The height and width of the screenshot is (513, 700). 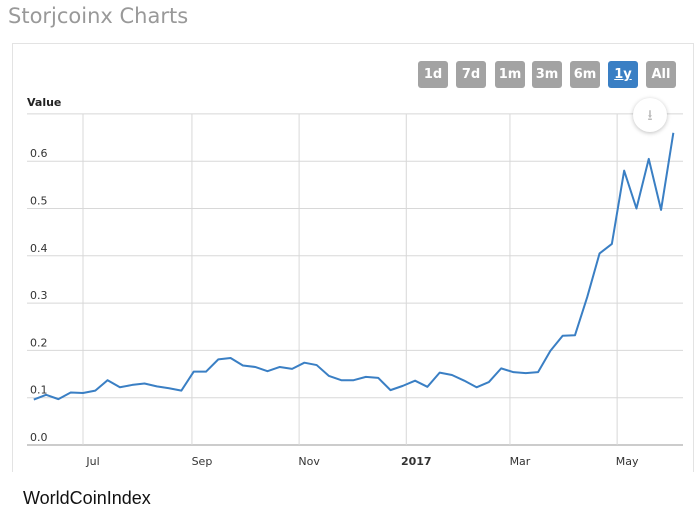 I want to click on y-axis-title: Value, so click(x=44, y=102).